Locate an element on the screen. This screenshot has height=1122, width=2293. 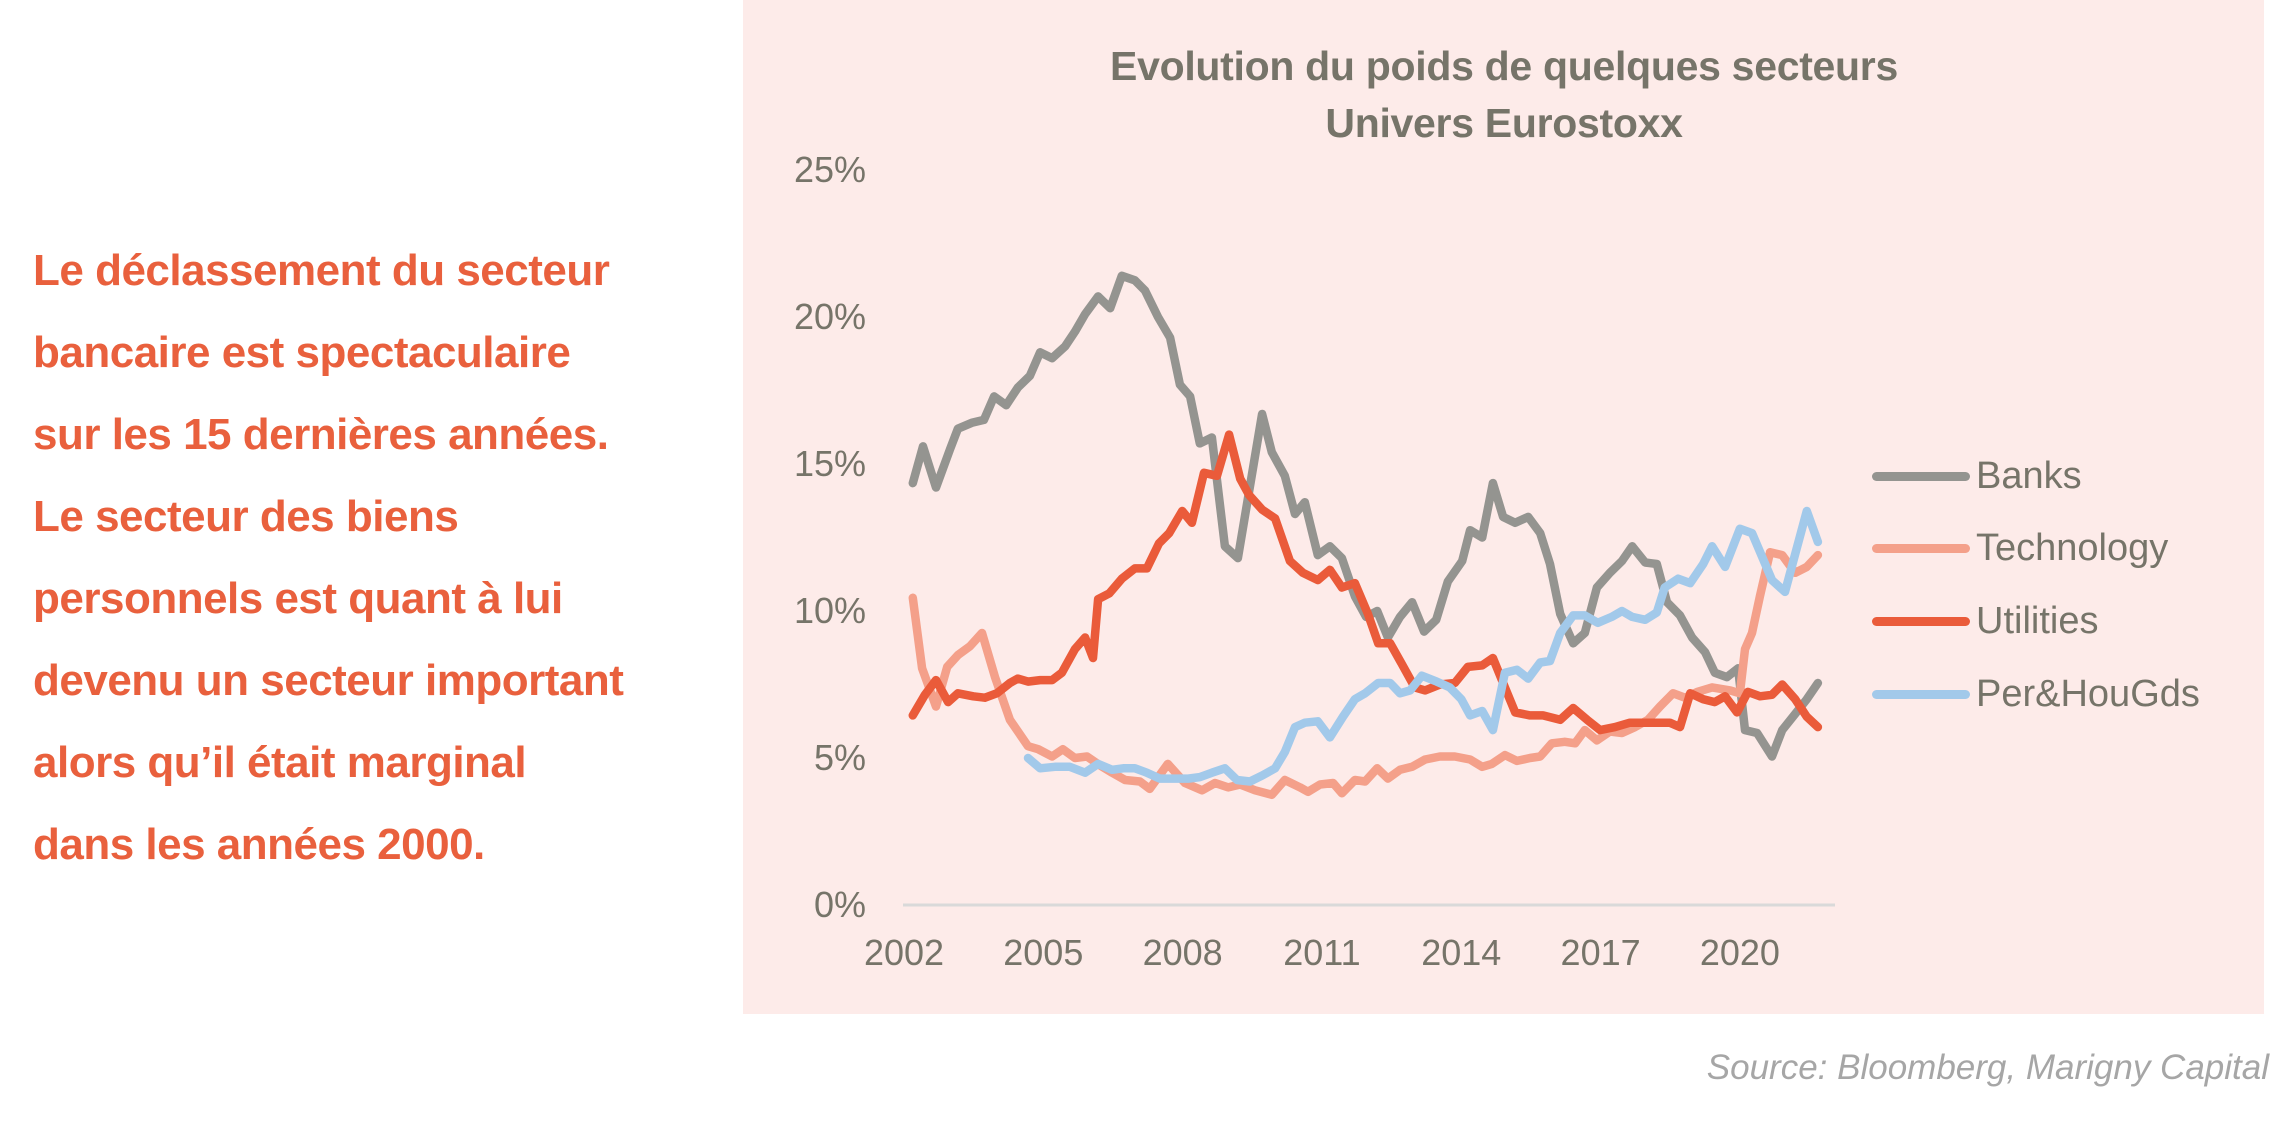
series-line-technology is located at coordinates (1365, 673).